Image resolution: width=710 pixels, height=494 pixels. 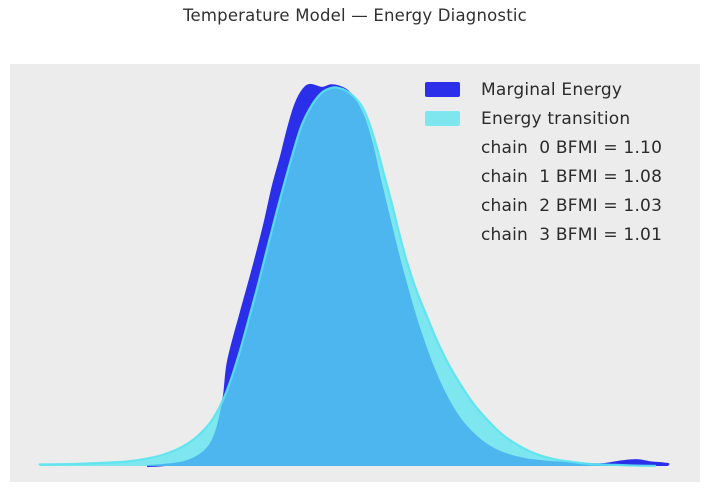 I want to click on legend-row-energy-transition: Energy transition, so click(x=543, y=118).